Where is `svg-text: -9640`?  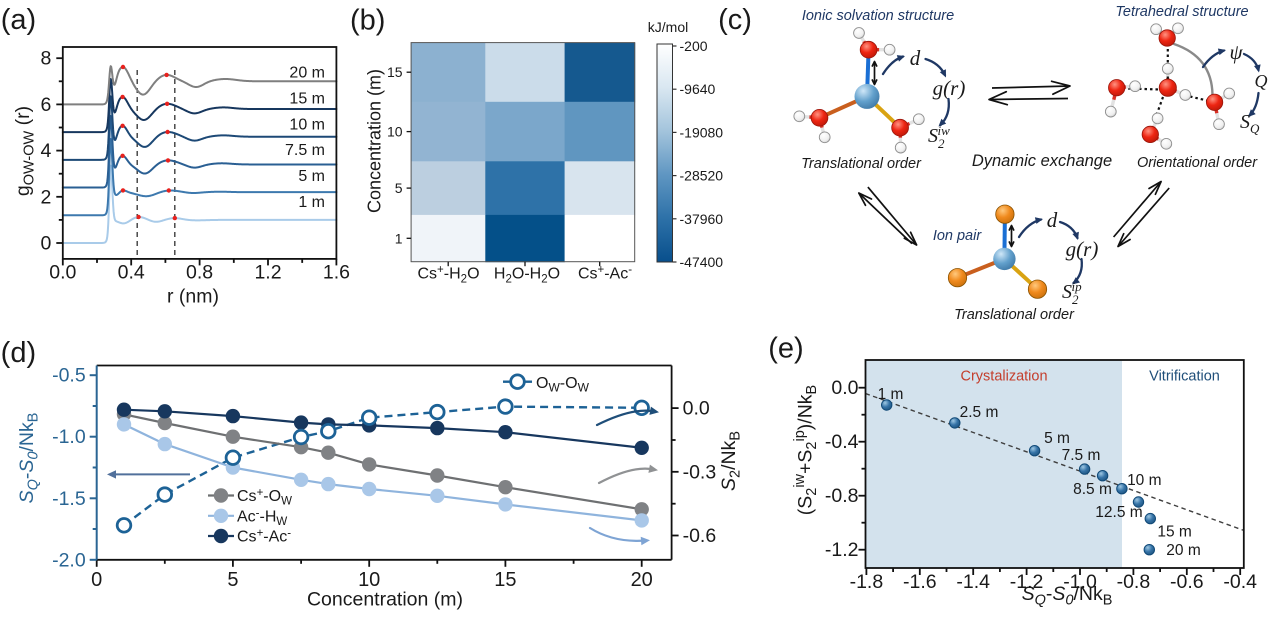 svg-text: -9640 is located at coordinates (698, 89).